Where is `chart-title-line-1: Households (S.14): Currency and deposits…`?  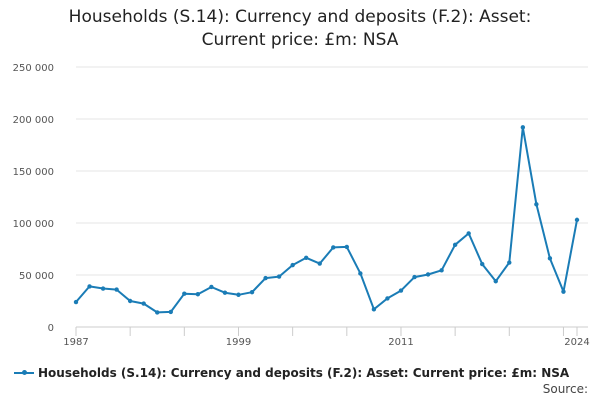
chart-title-line-1: Households (S.14): Currency and deposits… is located at coordinates (300, 17).